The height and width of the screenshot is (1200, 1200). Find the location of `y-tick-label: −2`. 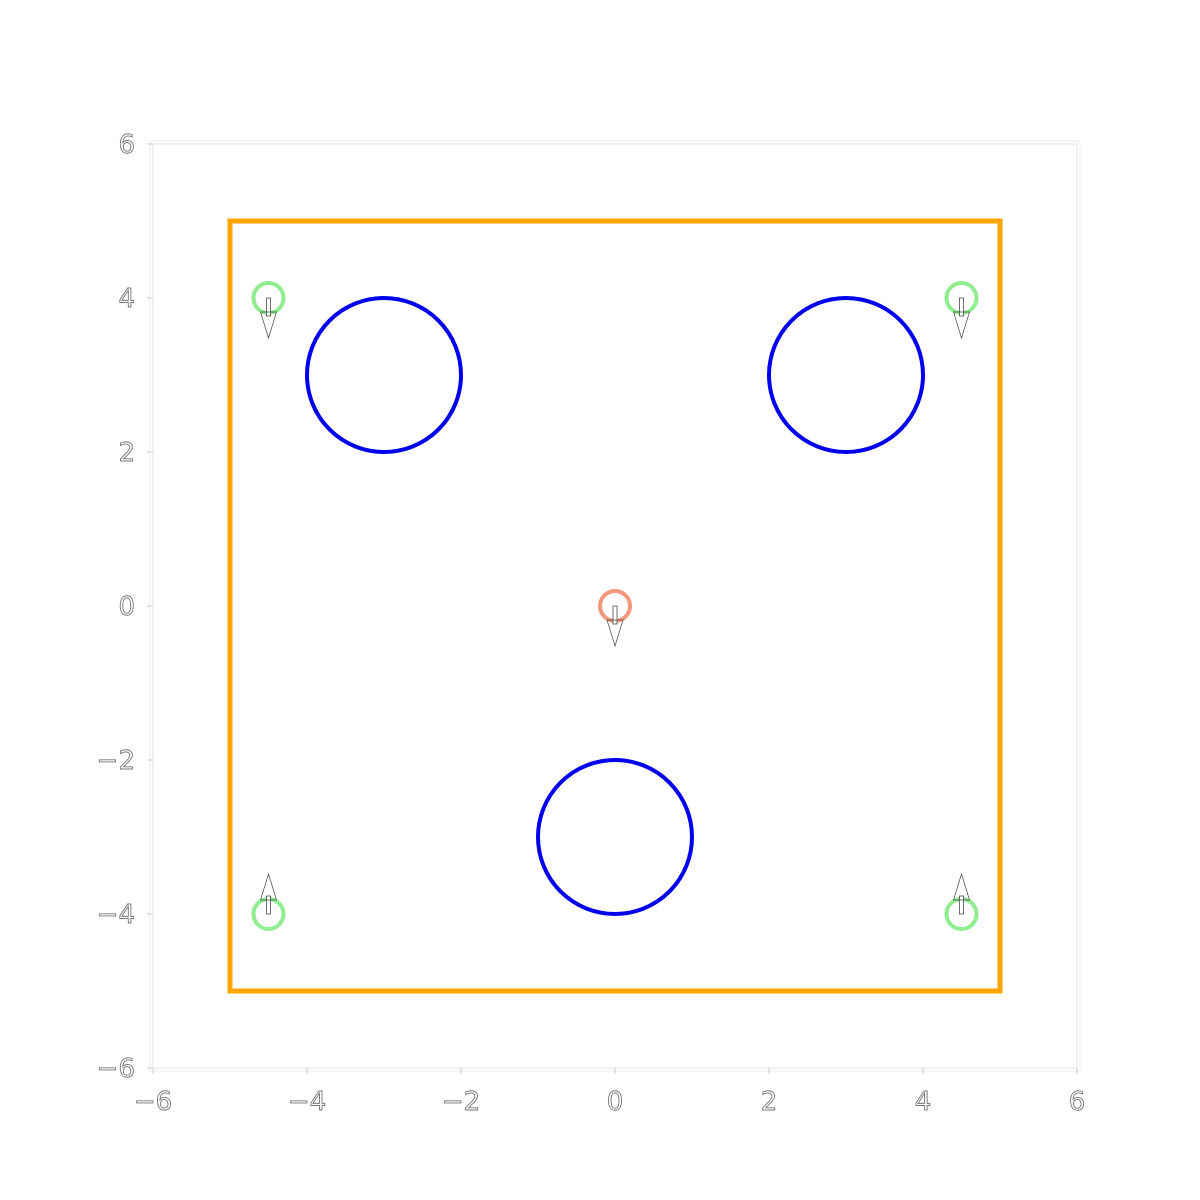

y-tick-label: −2 is located at coordinates (116, 761).